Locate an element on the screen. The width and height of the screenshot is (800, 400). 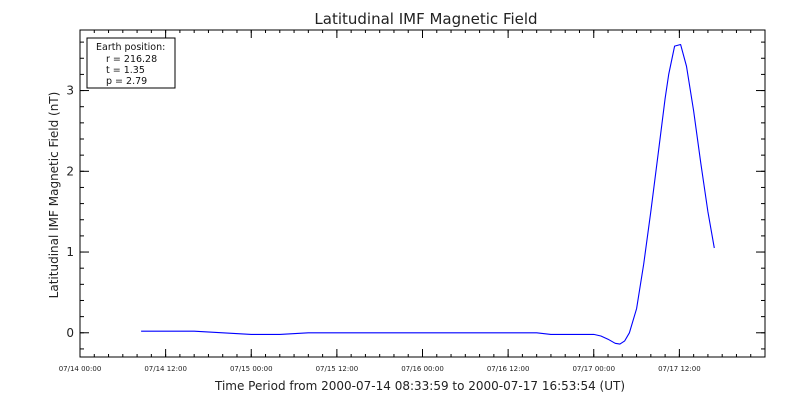
y-tick-label: 2 is located at coordinates (70, 171).